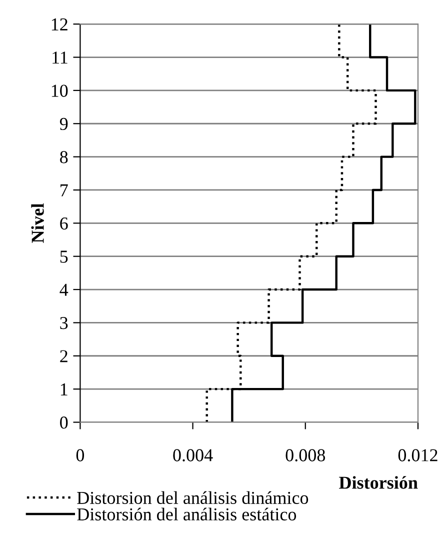 The image size is (448, 560). What do you see at coordinates (186, 514) in the screenshot?
I see `legend-label: Distorsión del análisis estático` at bounding box center [186, 514].